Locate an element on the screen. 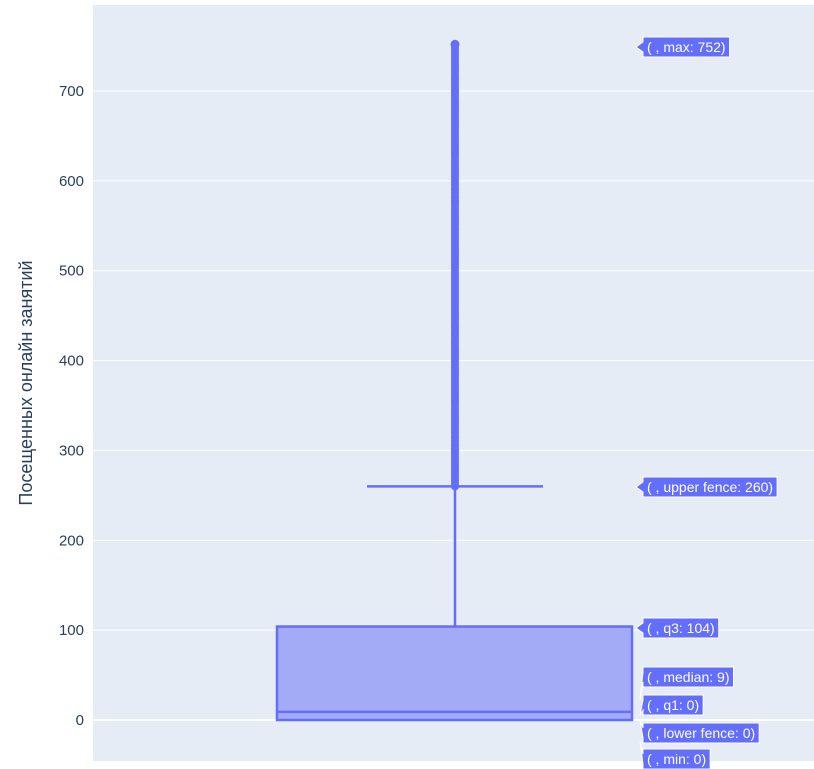 This screenshot has width=814, height=769. hover-label-text: ( , q3: 104) is located at coordinates (681, 628).